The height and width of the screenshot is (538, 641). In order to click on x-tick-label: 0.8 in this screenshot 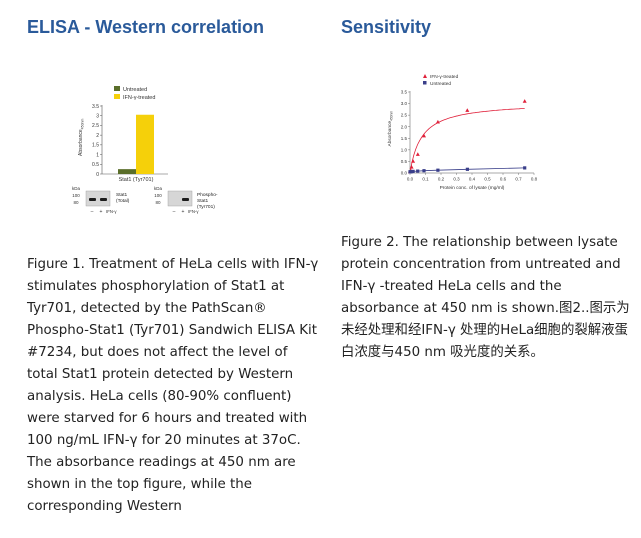, I will do `click(534, 179)`.